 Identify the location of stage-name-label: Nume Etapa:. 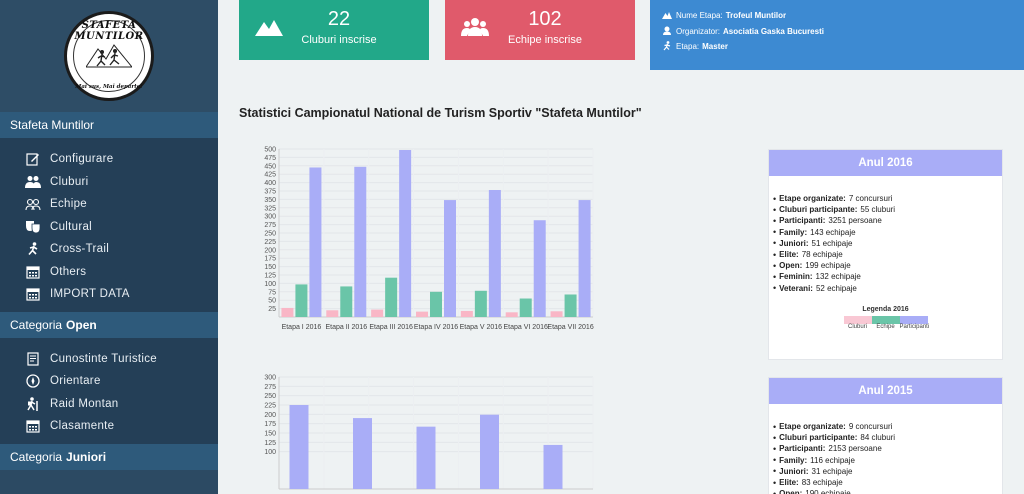
(699, 16).